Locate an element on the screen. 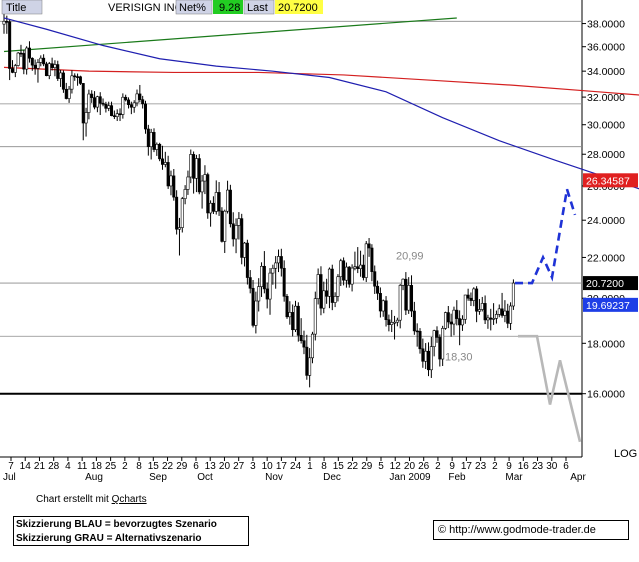  y-tick-label: 32.0000 is located at coordinates (606, 98).